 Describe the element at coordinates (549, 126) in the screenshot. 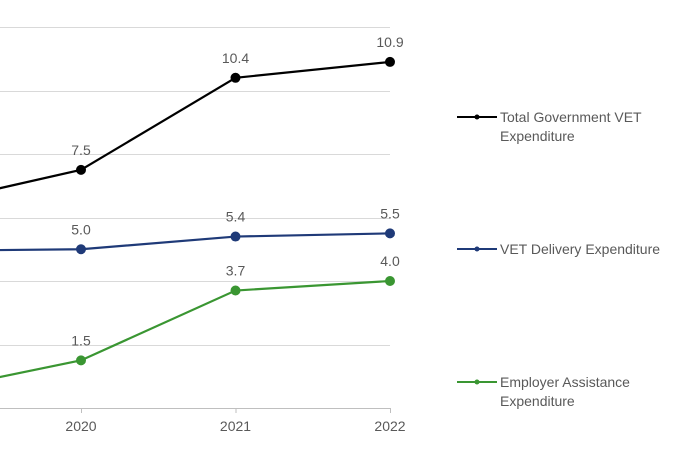

I see `legend-item-total: Total Government VET Expenditure` at that location.